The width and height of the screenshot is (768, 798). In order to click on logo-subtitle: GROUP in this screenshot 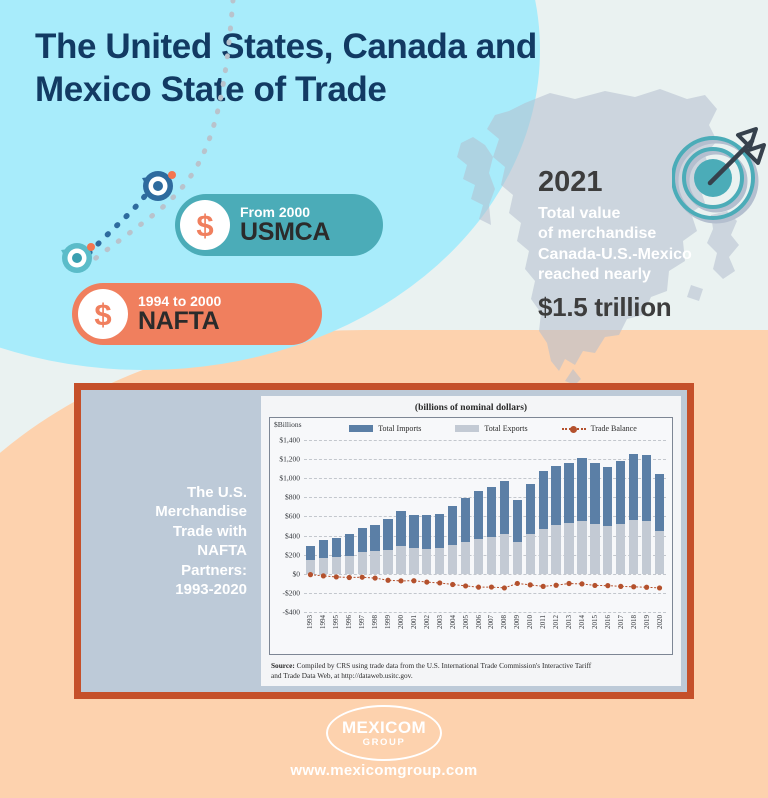, I will do `click(384, 742)`.